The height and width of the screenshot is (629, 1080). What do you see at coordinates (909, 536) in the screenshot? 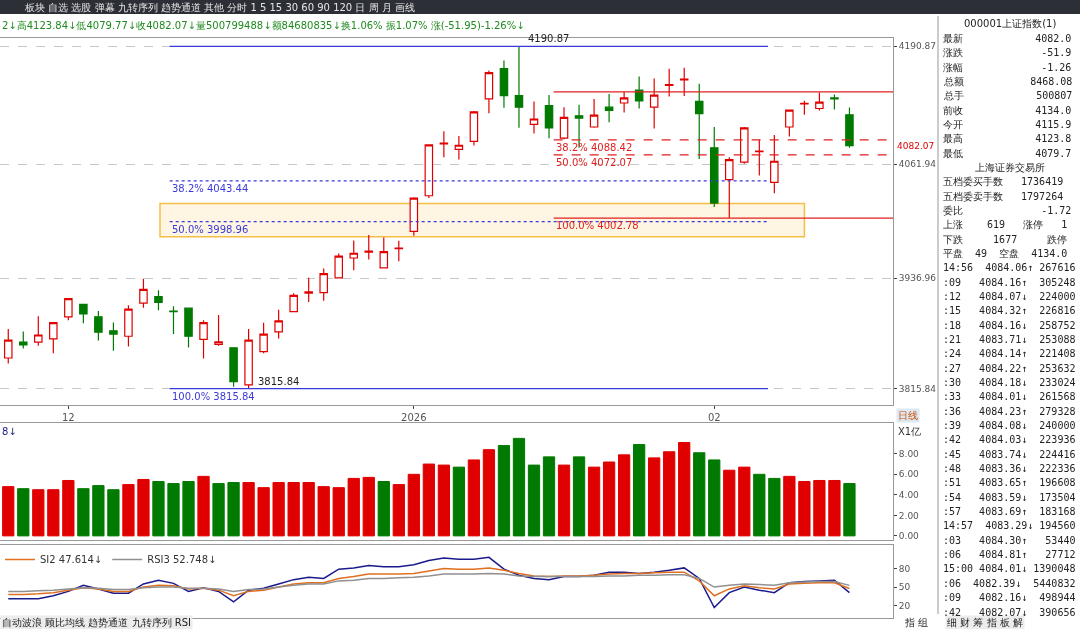
I see `y-tick-label: 0.00` at bounding box center [909, 536].